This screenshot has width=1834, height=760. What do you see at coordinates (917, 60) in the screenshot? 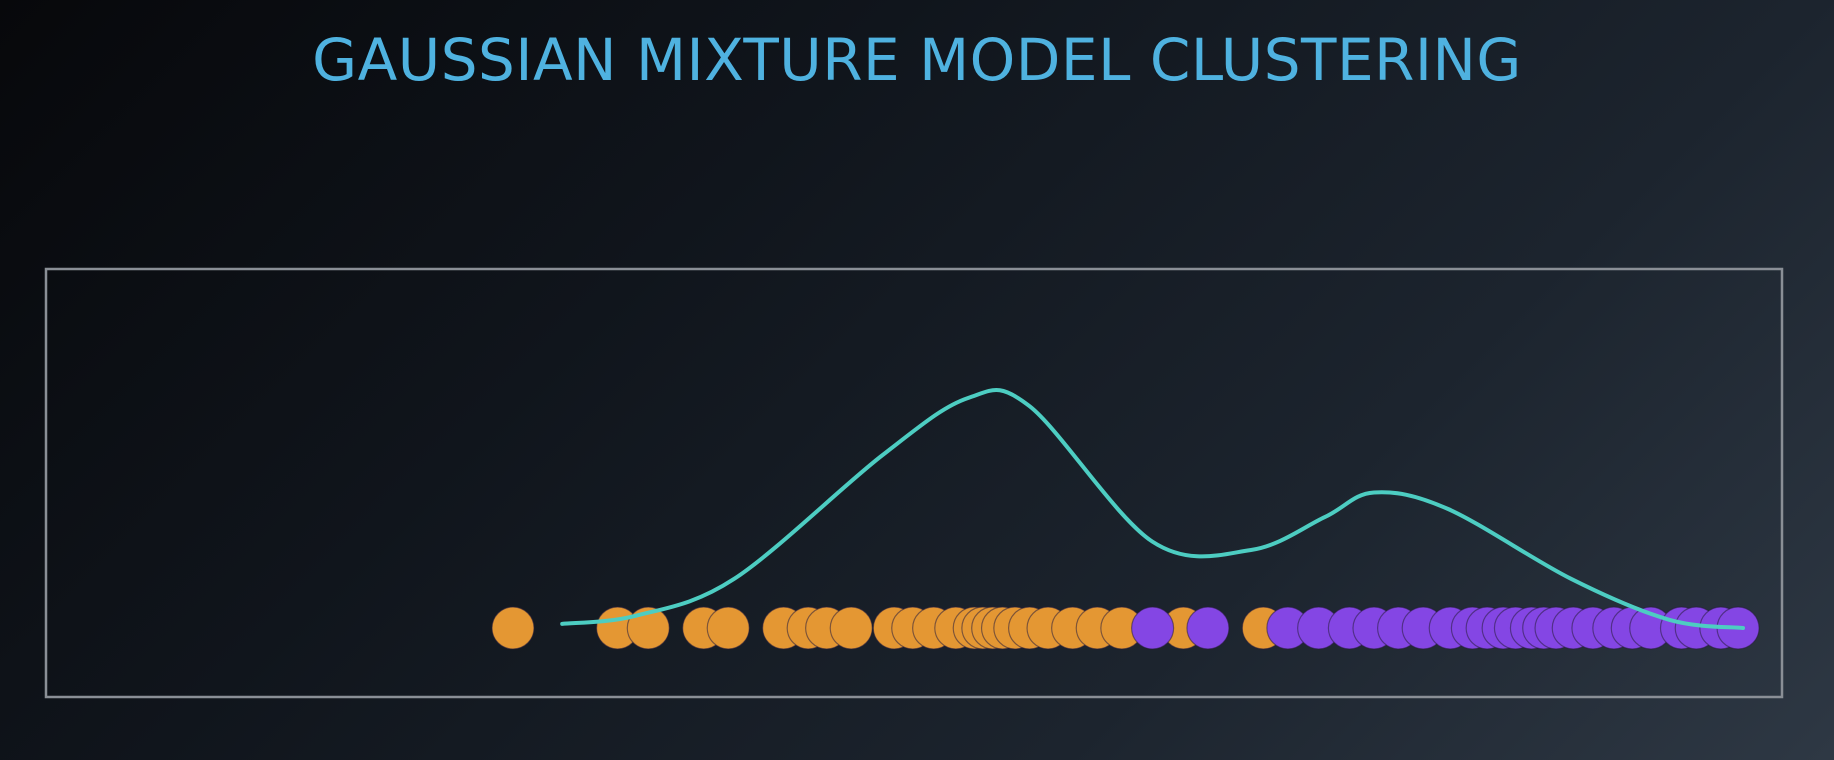
I see `page-title: GAUSSIAN MIXTURE MODEL CLUSTERING` at bounding box center [917, 60].